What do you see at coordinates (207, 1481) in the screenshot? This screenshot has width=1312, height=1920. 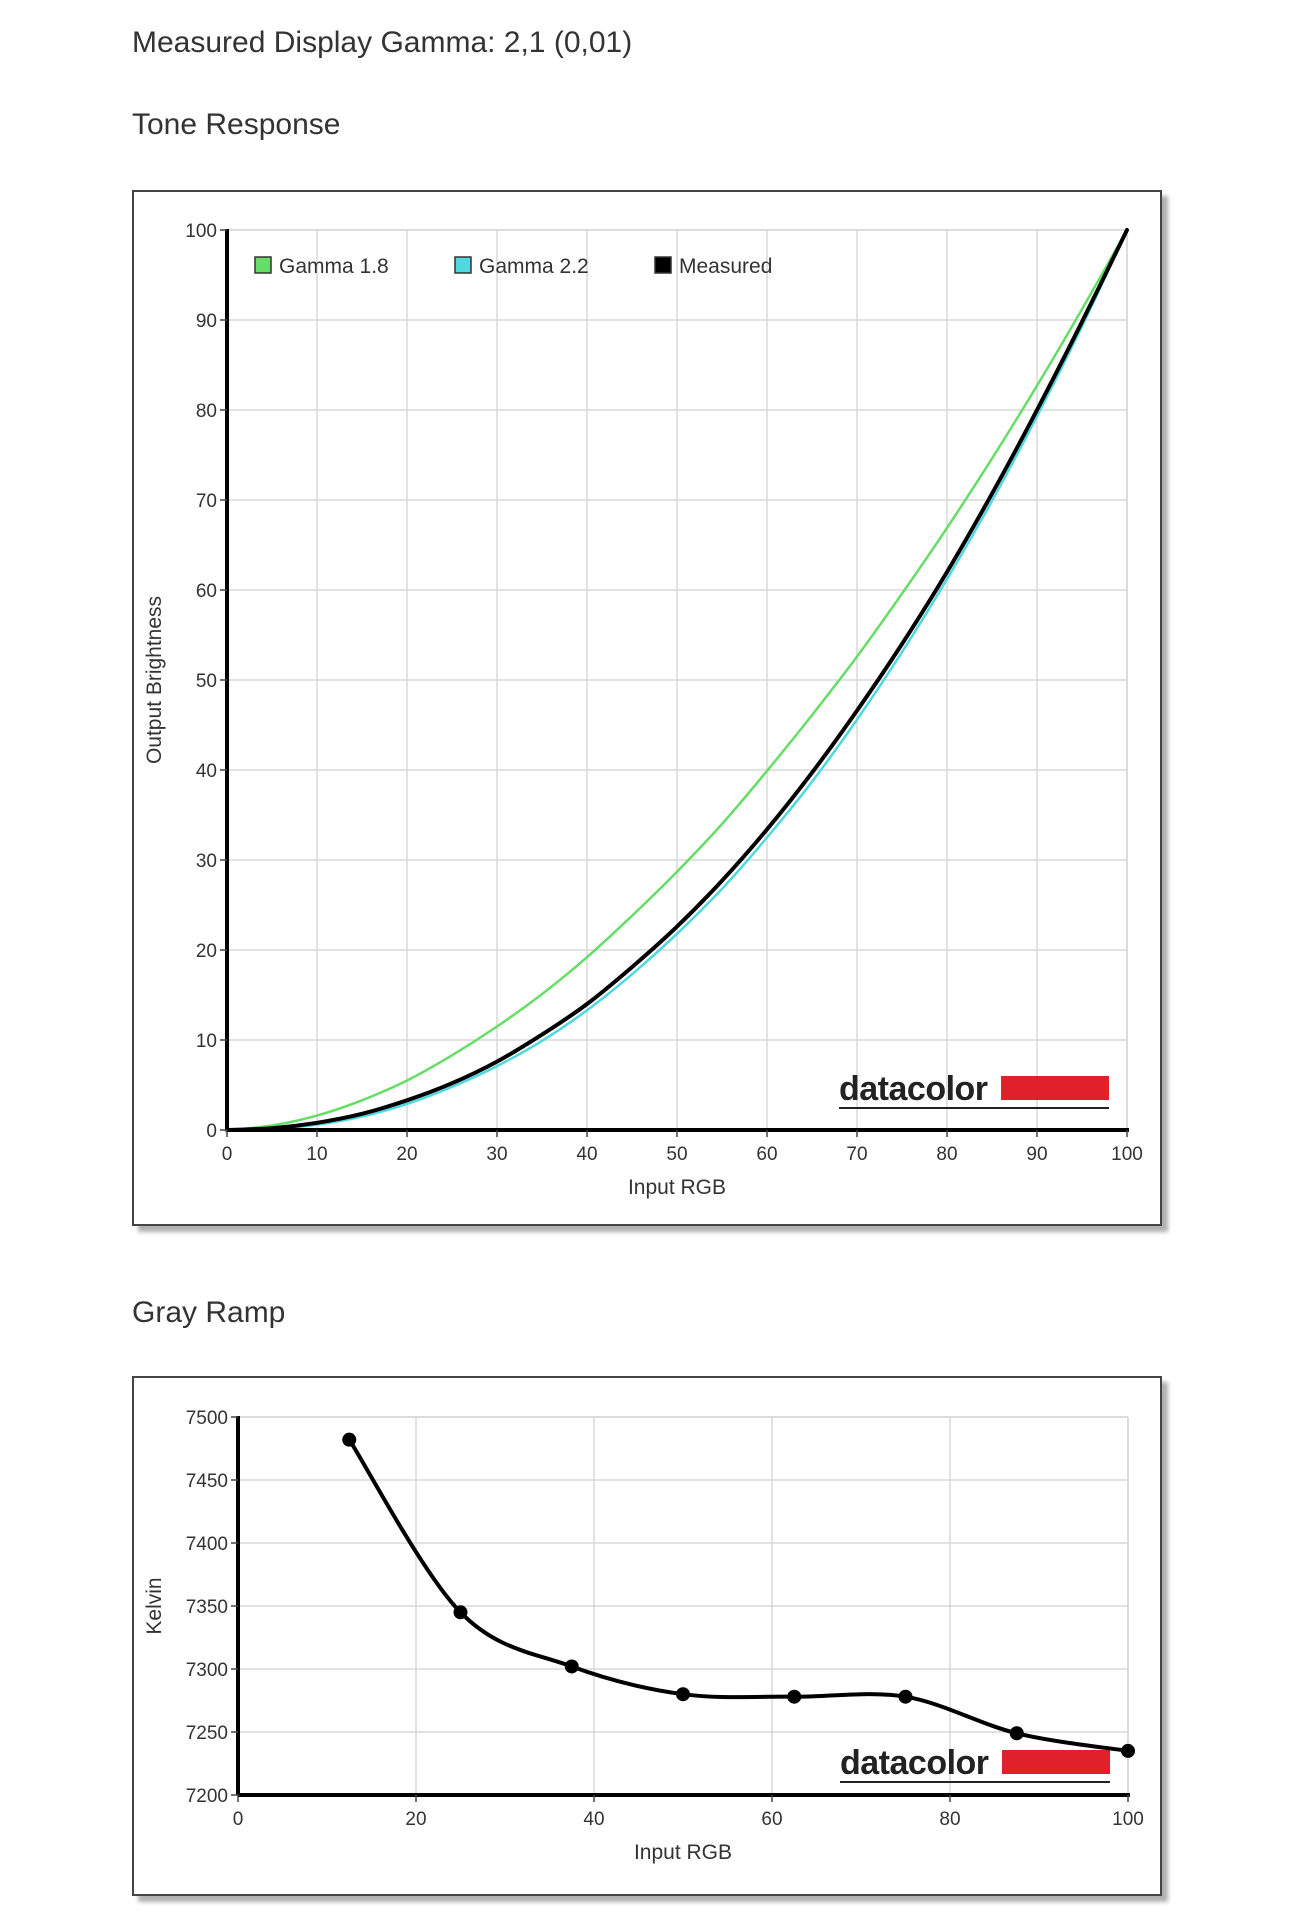 I see `y-tick-label: 7450` at bounding box center [207, 1481].